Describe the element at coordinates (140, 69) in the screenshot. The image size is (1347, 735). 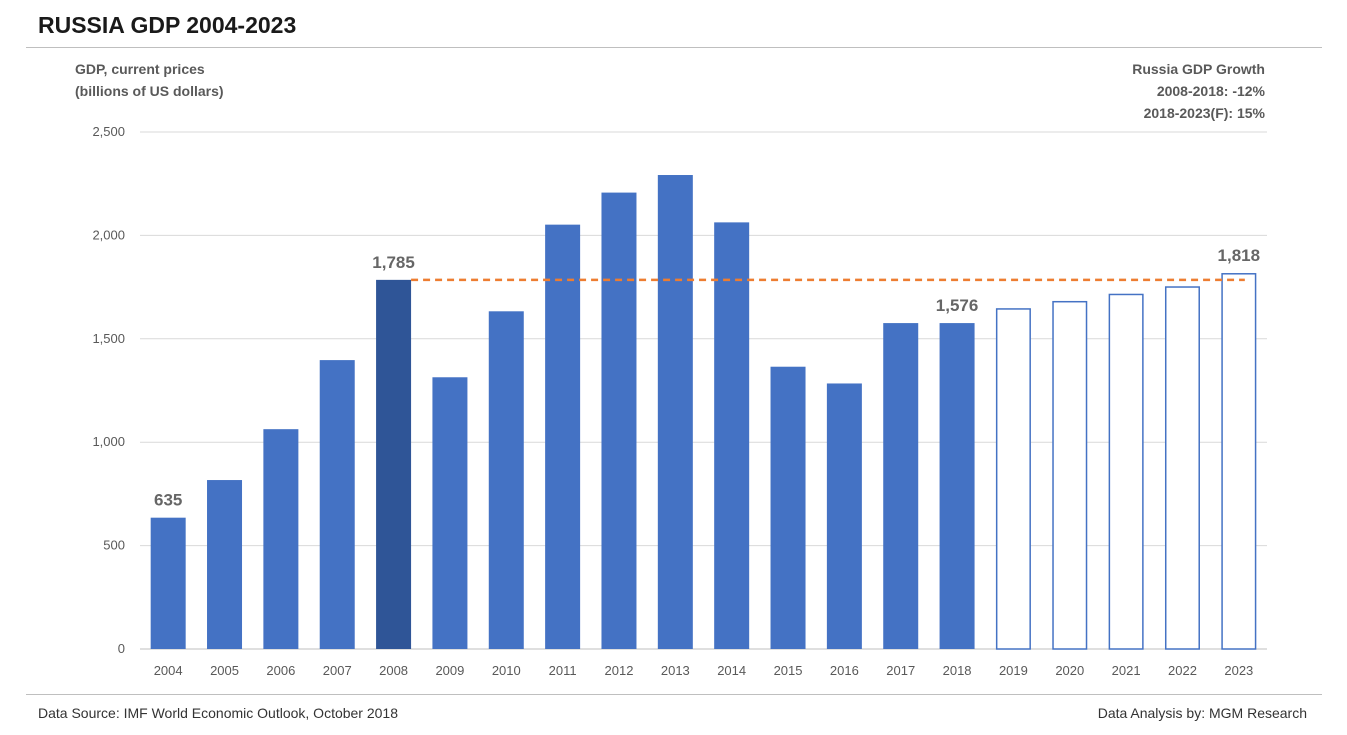
I see `y-axis-title-line1: GDP, current prices` at that location.